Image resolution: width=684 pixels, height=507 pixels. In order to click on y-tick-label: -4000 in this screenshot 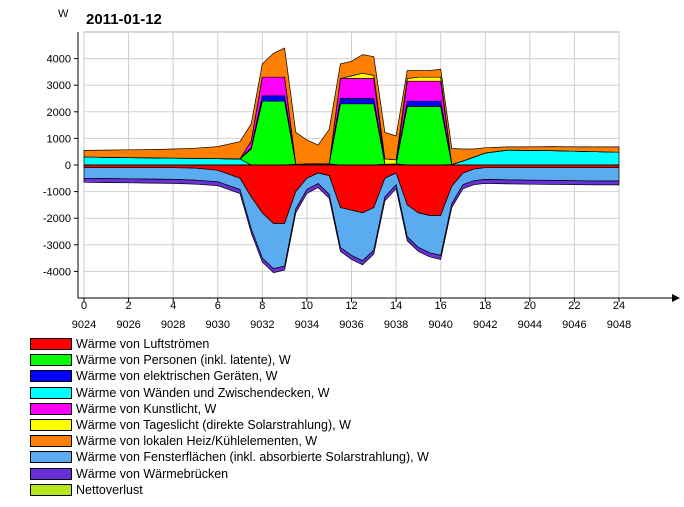, I will do `click(57, 272)`.